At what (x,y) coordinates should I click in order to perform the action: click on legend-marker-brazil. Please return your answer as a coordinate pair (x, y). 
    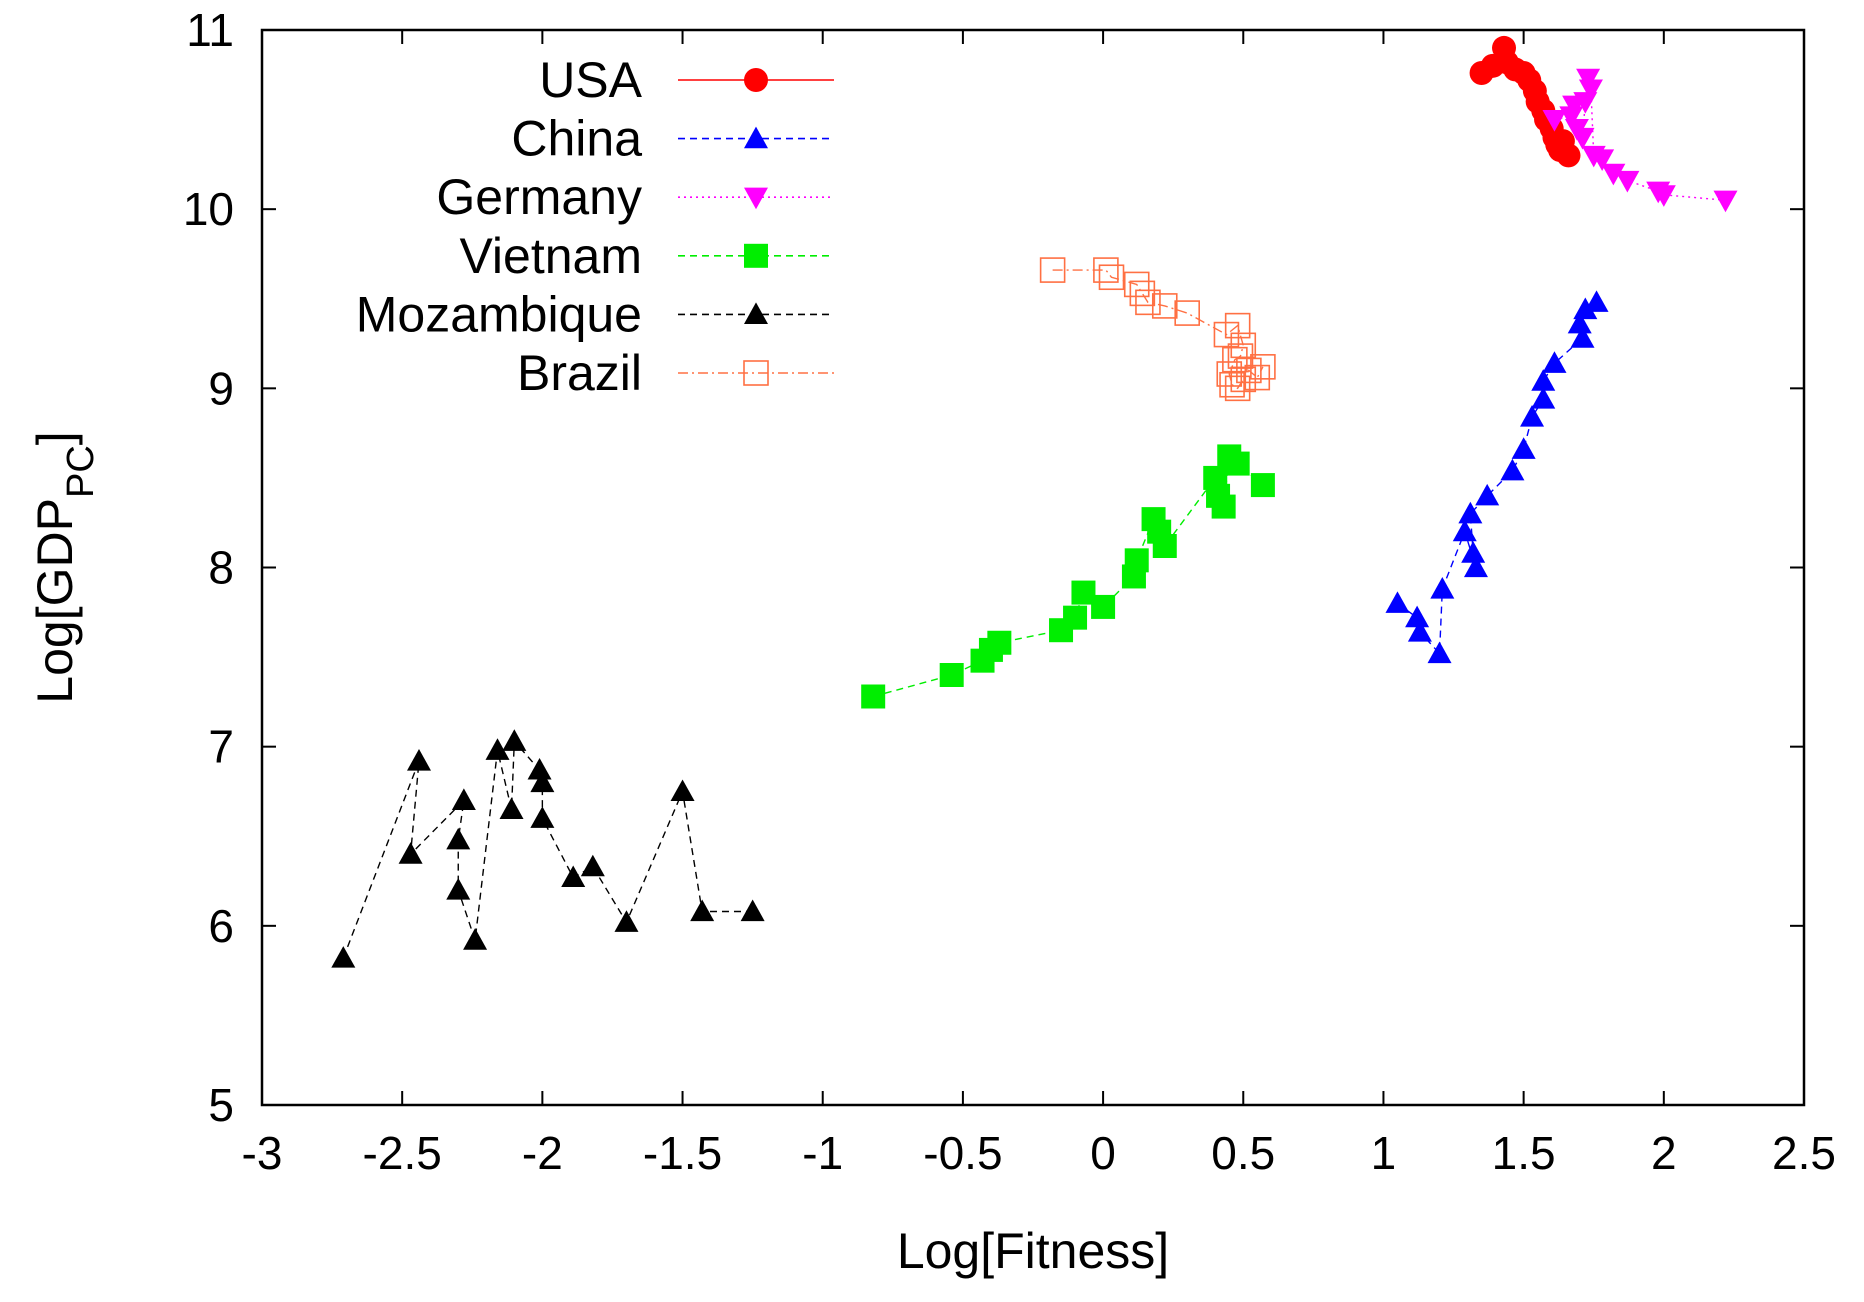
    Looking at the image, I should click on (756, 373).